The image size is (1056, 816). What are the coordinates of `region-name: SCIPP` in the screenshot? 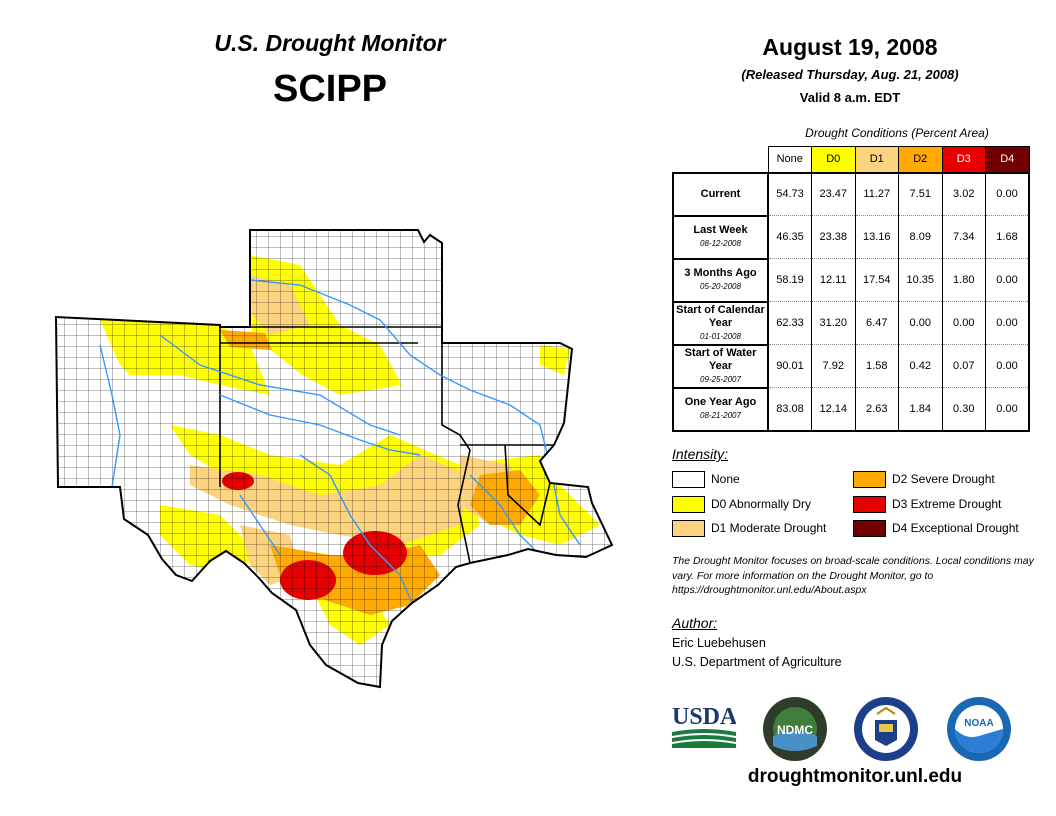 It's located at (330, 89).